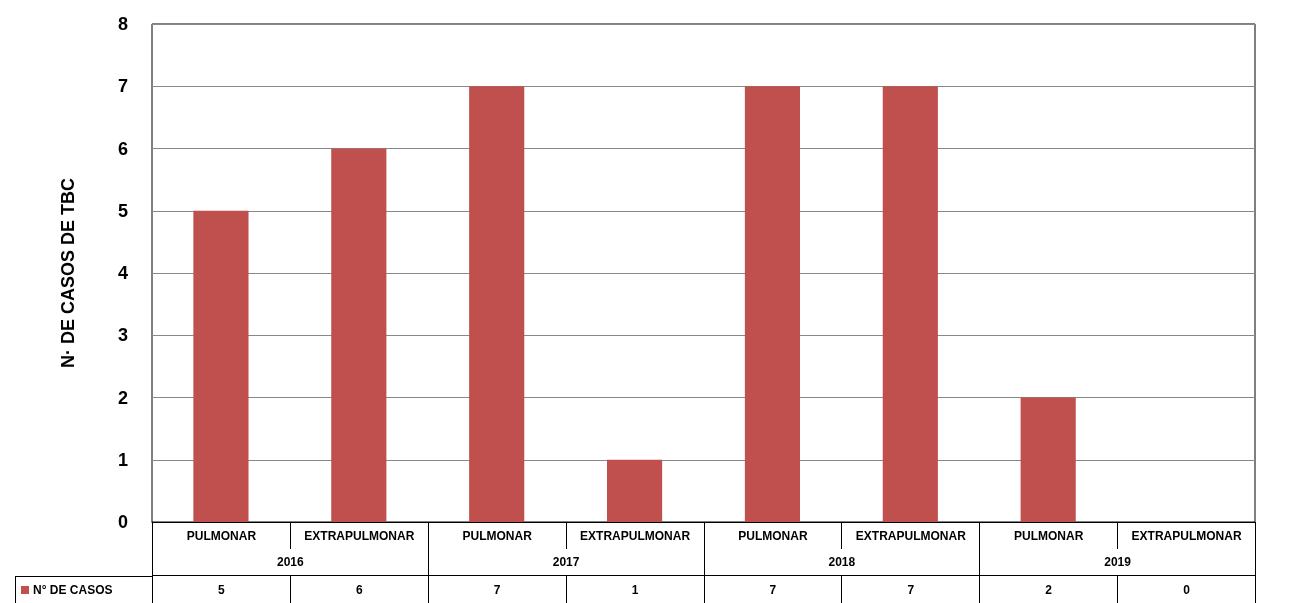 The height and width of the screenshot is (603, 1297). What do you see at coordinates (122, 86) in the screenshot?
I see `y-tick-label: 7` at bounding box center [122, 86].